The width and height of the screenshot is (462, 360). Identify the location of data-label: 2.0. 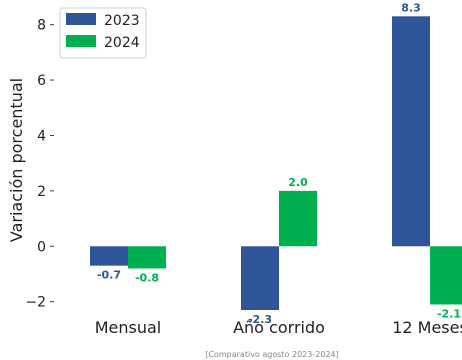
(298, 182).